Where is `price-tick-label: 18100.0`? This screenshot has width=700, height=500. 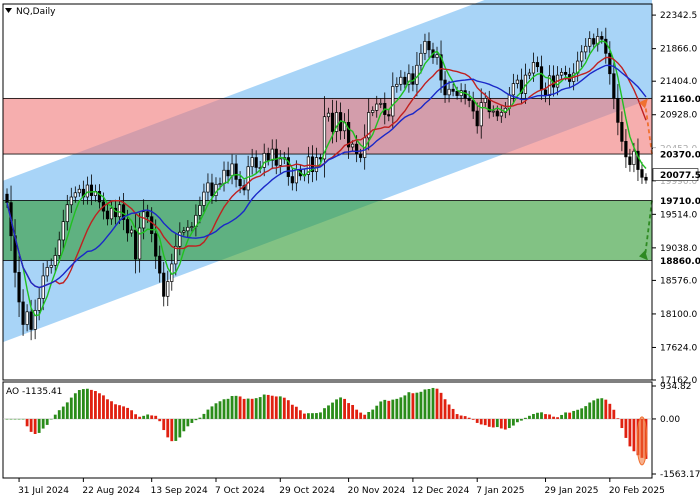
price-tick-label: 18100.0 is located at coordinates (678, 315).